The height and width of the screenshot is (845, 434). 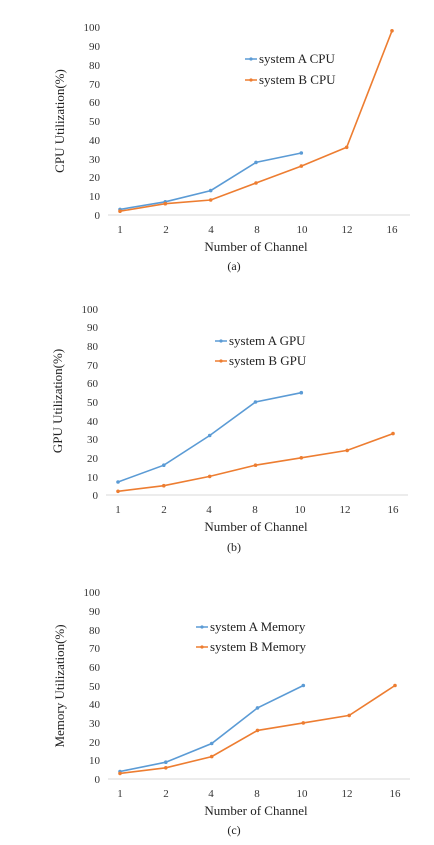 I want to click on y-axis-title: CPU Utilization(%), so click(x=59, y=121).